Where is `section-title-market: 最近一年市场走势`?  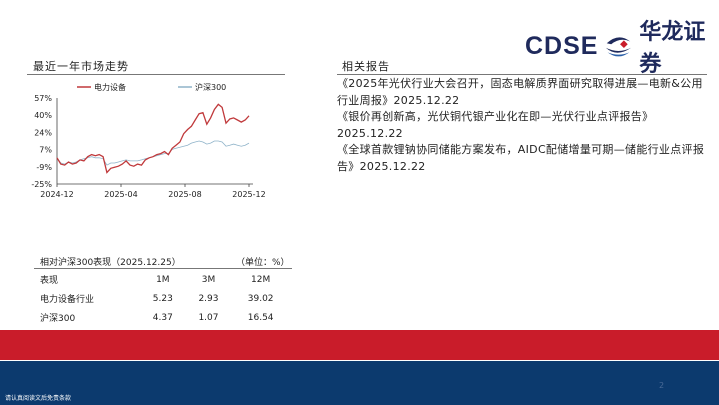 section-title-market: 最近一年市场走势 is located at coordinates (81, 66).